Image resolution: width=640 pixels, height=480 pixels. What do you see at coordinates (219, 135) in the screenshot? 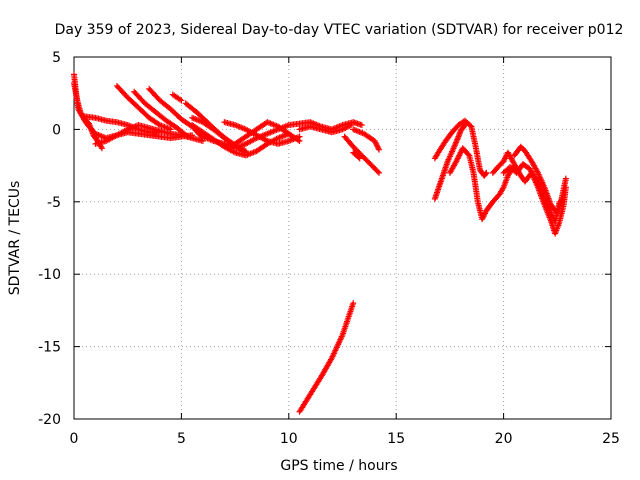
I see `series-track-j` at bounding box center [219, 135].